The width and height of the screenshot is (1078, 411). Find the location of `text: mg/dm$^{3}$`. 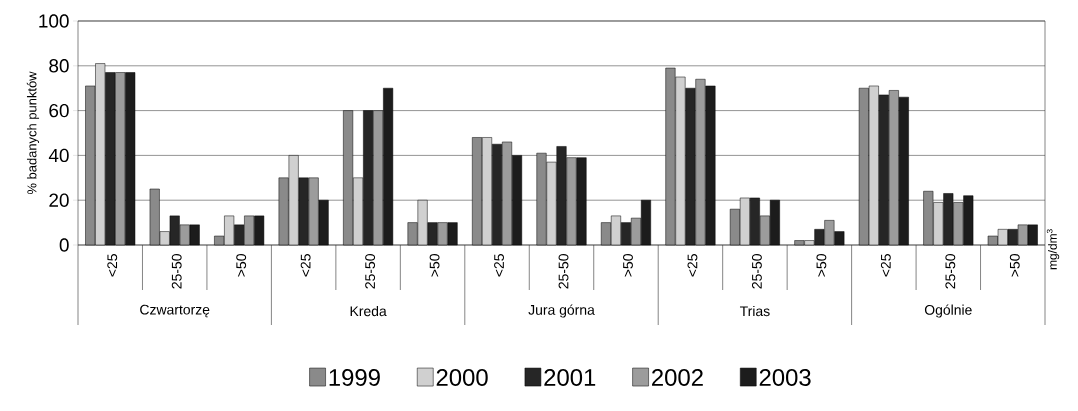

text: mg/dm$^{3}$ is located at coordinates (1053, 249).